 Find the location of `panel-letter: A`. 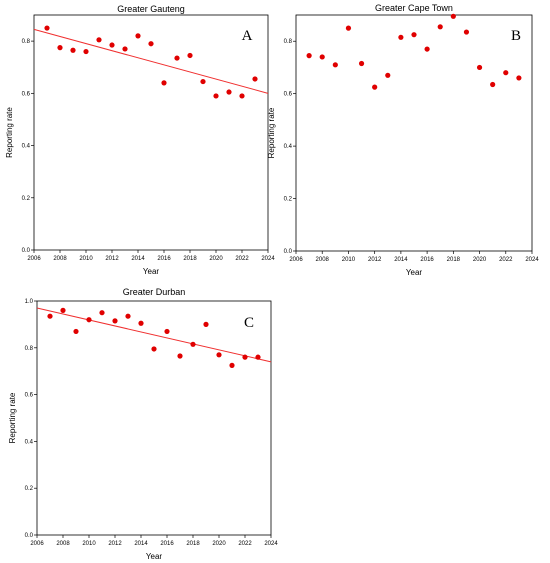

panel-letter: A is located at coordinates (247, 36).